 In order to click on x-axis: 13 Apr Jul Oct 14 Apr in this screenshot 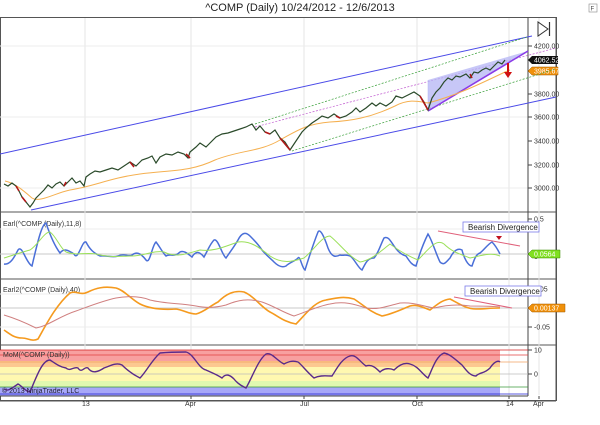, I will do `click(313, 402)`.